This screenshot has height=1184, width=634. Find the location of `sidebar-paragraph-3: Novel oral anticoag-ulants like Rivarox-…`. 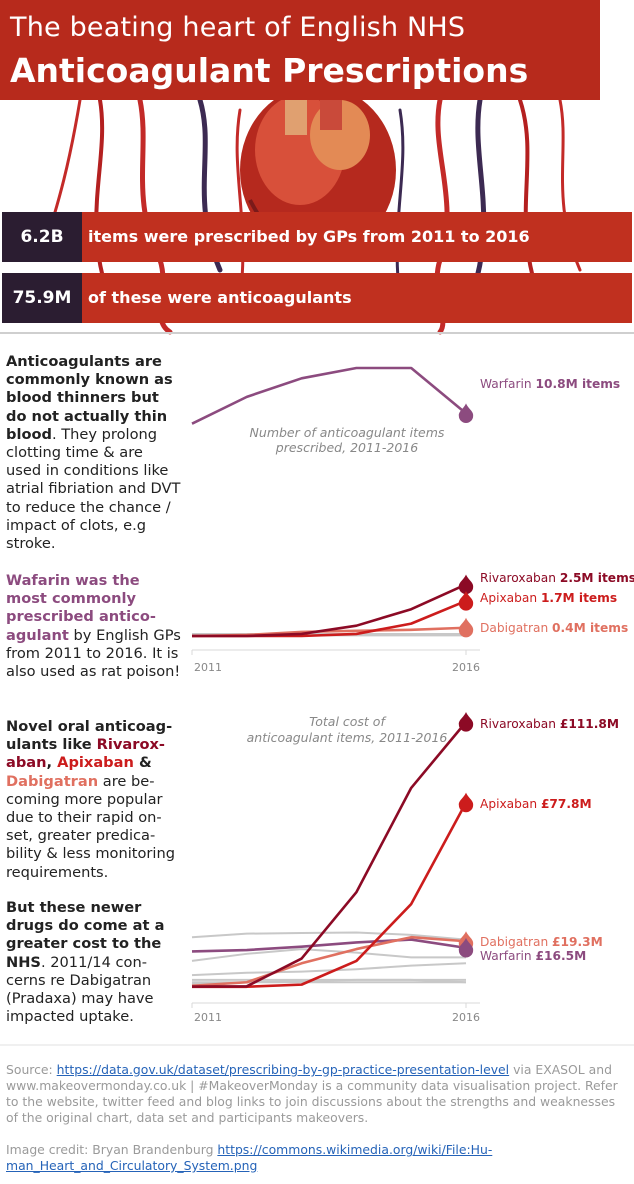

sidebar-paragraph-3: Novel oral anticoag-ulants like Rivarox-… is located at coordinates (94, 800).